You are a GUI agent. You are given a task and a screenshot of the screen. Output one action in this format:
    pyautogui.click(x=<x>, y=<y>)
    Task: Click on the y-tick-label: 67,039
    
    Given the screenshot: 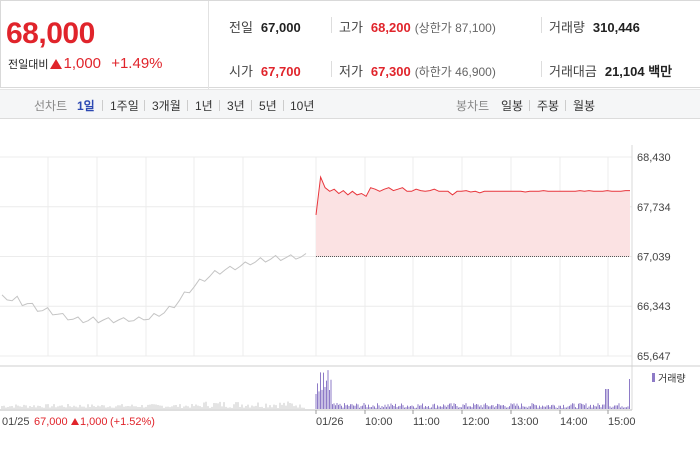 What is the action you would take?
    pyautogui.click(x=654, y=257)
    